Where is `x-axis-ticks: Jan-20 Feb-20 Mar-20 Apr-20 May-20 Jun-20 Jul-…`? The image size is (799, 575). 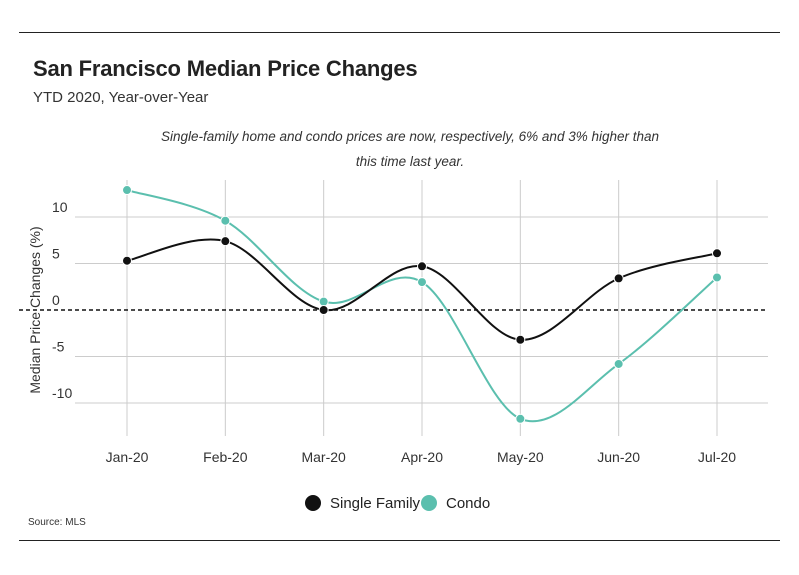
x-axis-ticks: Jan-20 Feb-20 Mar-20 Apr-20 May-20 Jun-20 Jul-… is located at coordinates (421, 457).